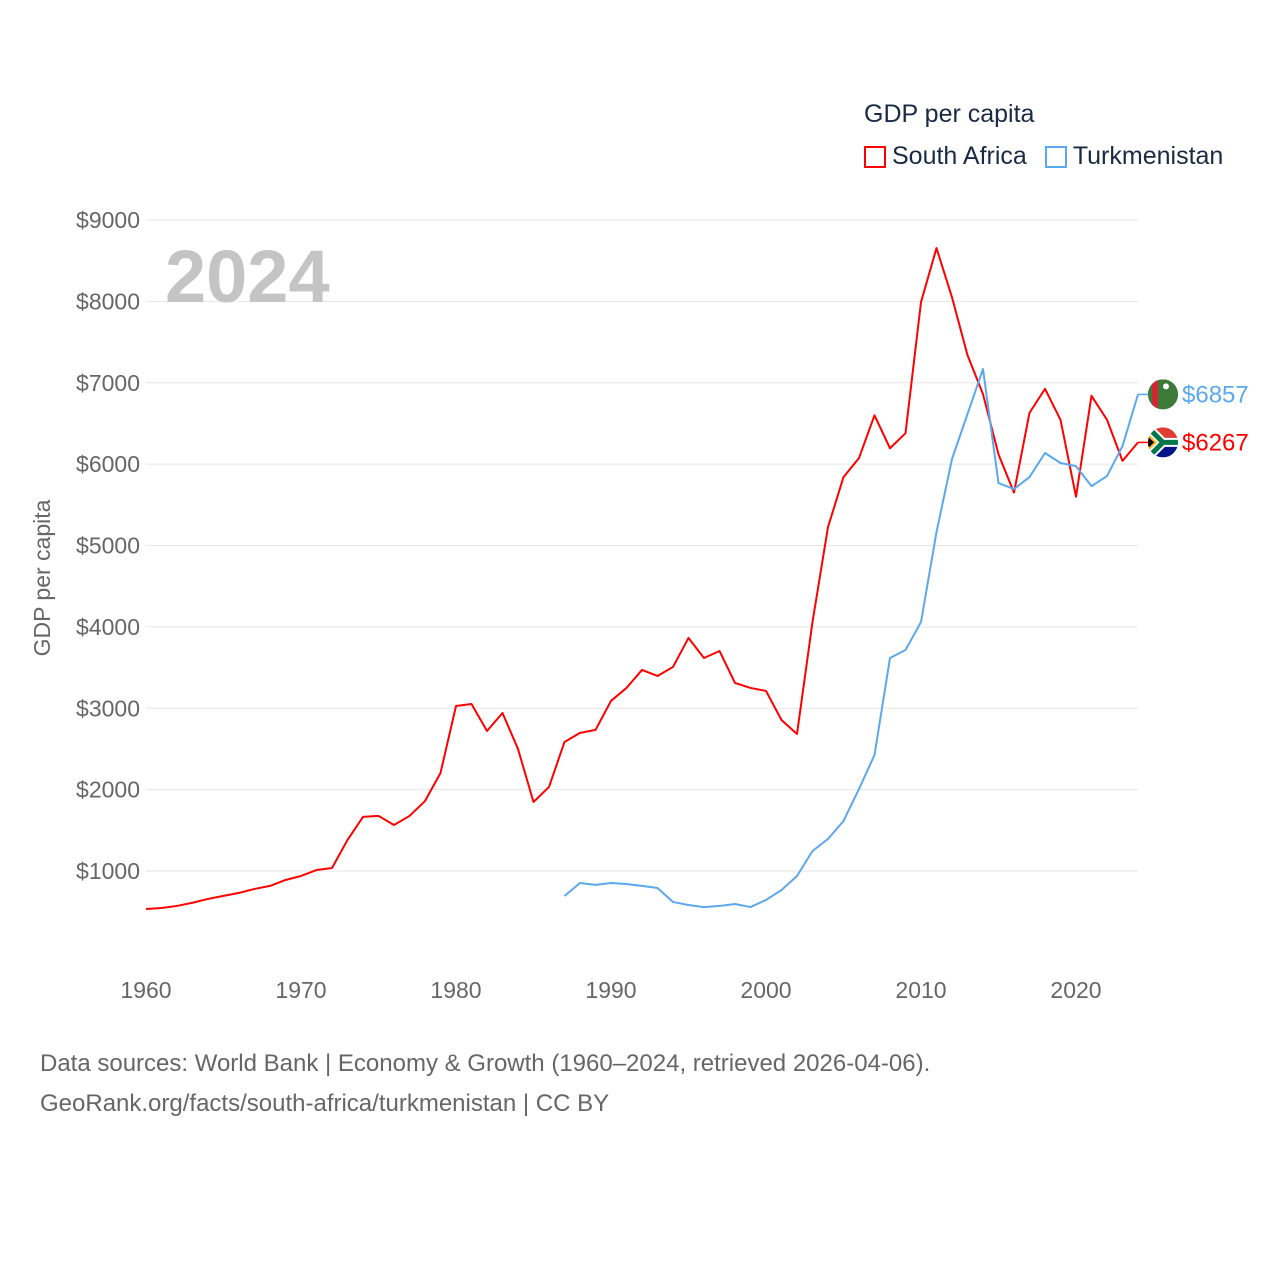 This screenshot has width=1280, height=1280. Describe the element at coordinates (1215, 442) in the screenshot. I see `end-value-label: $6267` at that location.